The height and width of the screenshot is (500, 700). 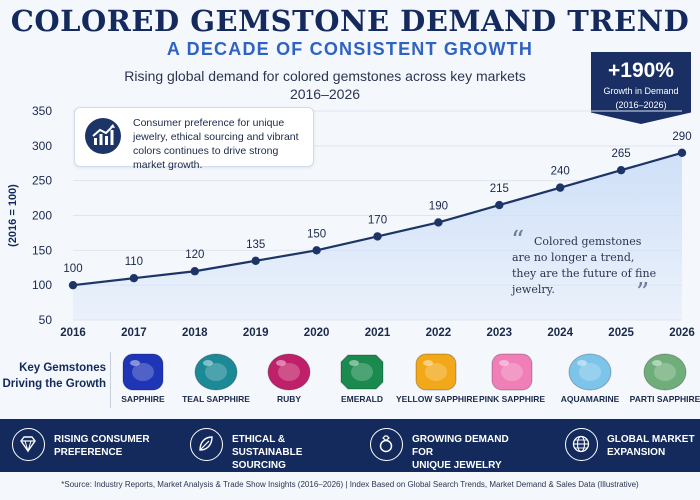 I want to click on x-tick-label: 2024, so click(x=560, y=333).